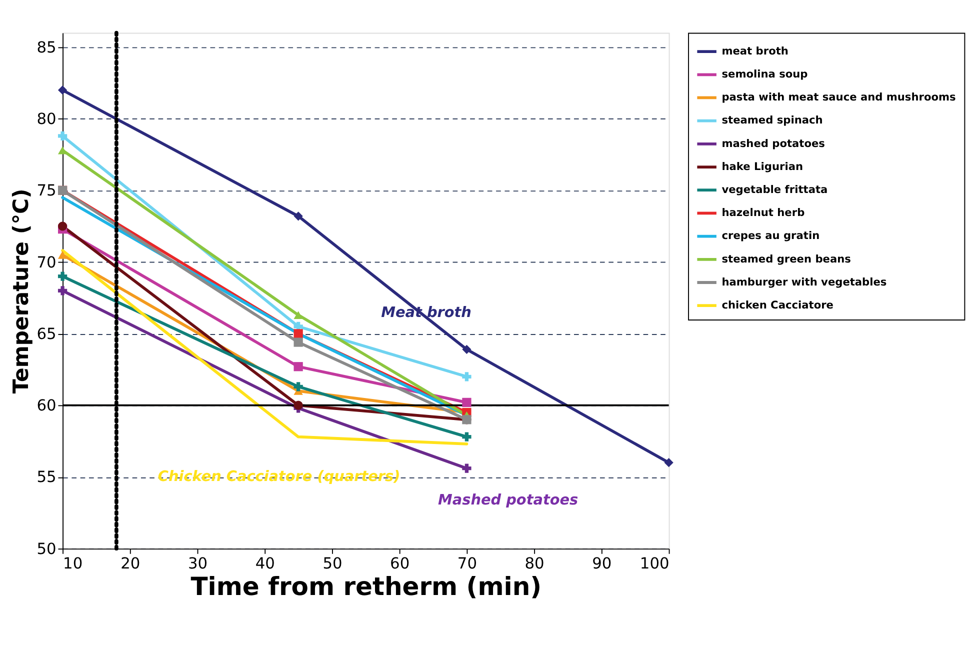  Describe the element at coordinates (198, 563) in the screenshot. I see `x-tick-label: 30` at that location.